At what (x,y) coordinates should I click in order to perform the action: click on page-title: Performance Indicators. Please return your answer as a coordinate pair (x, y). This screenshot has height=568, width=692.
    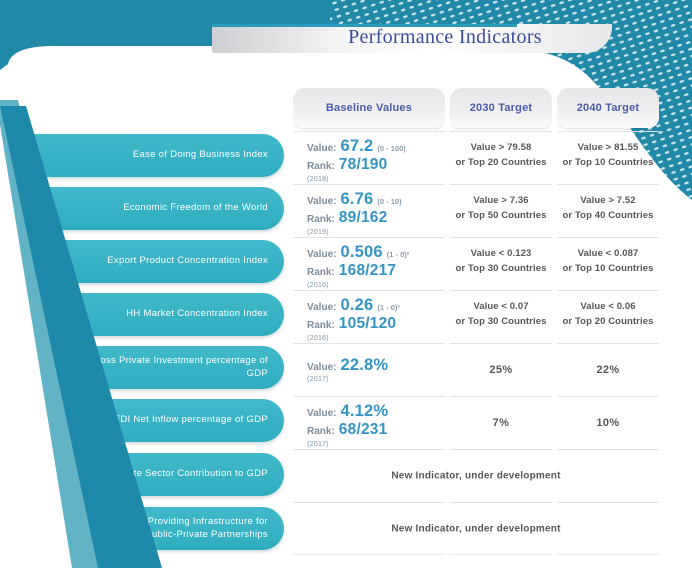
    Looking at the image, I should click on (445, 37).